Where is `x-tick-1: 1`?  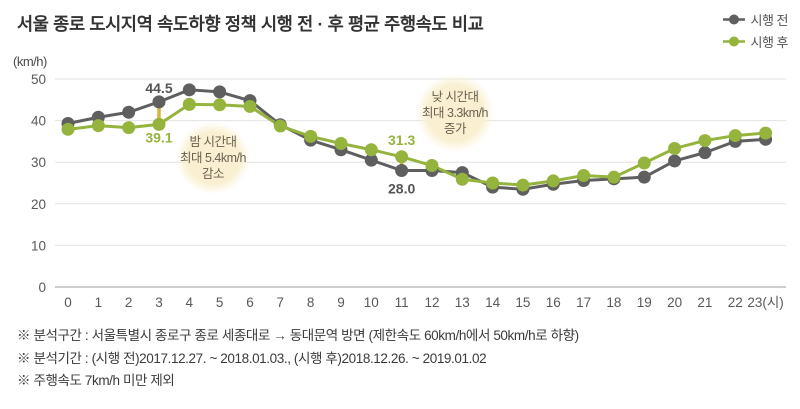
x-tick-1: 1 is located at coordinates (99, 302).